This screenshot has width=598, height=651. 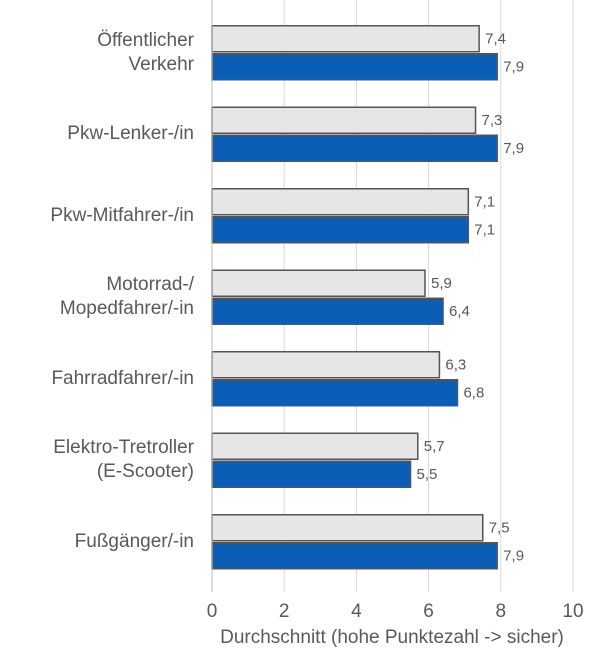 What do you see at coordinates (212, 611) in the screenshot?
I see `x-tick-label: 0` at bounding box center [212, 611].